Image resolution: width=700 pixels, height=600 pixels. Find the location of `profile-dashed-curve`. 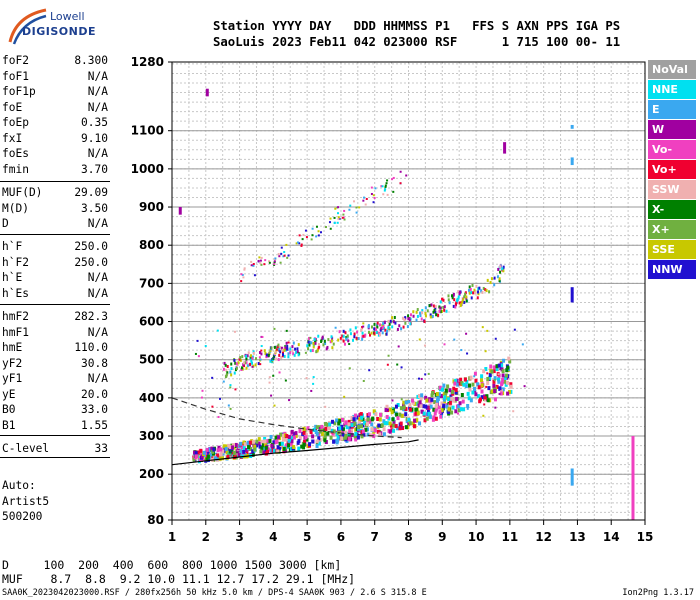

profile-dashed-curve is located at coordinates (286, 418).